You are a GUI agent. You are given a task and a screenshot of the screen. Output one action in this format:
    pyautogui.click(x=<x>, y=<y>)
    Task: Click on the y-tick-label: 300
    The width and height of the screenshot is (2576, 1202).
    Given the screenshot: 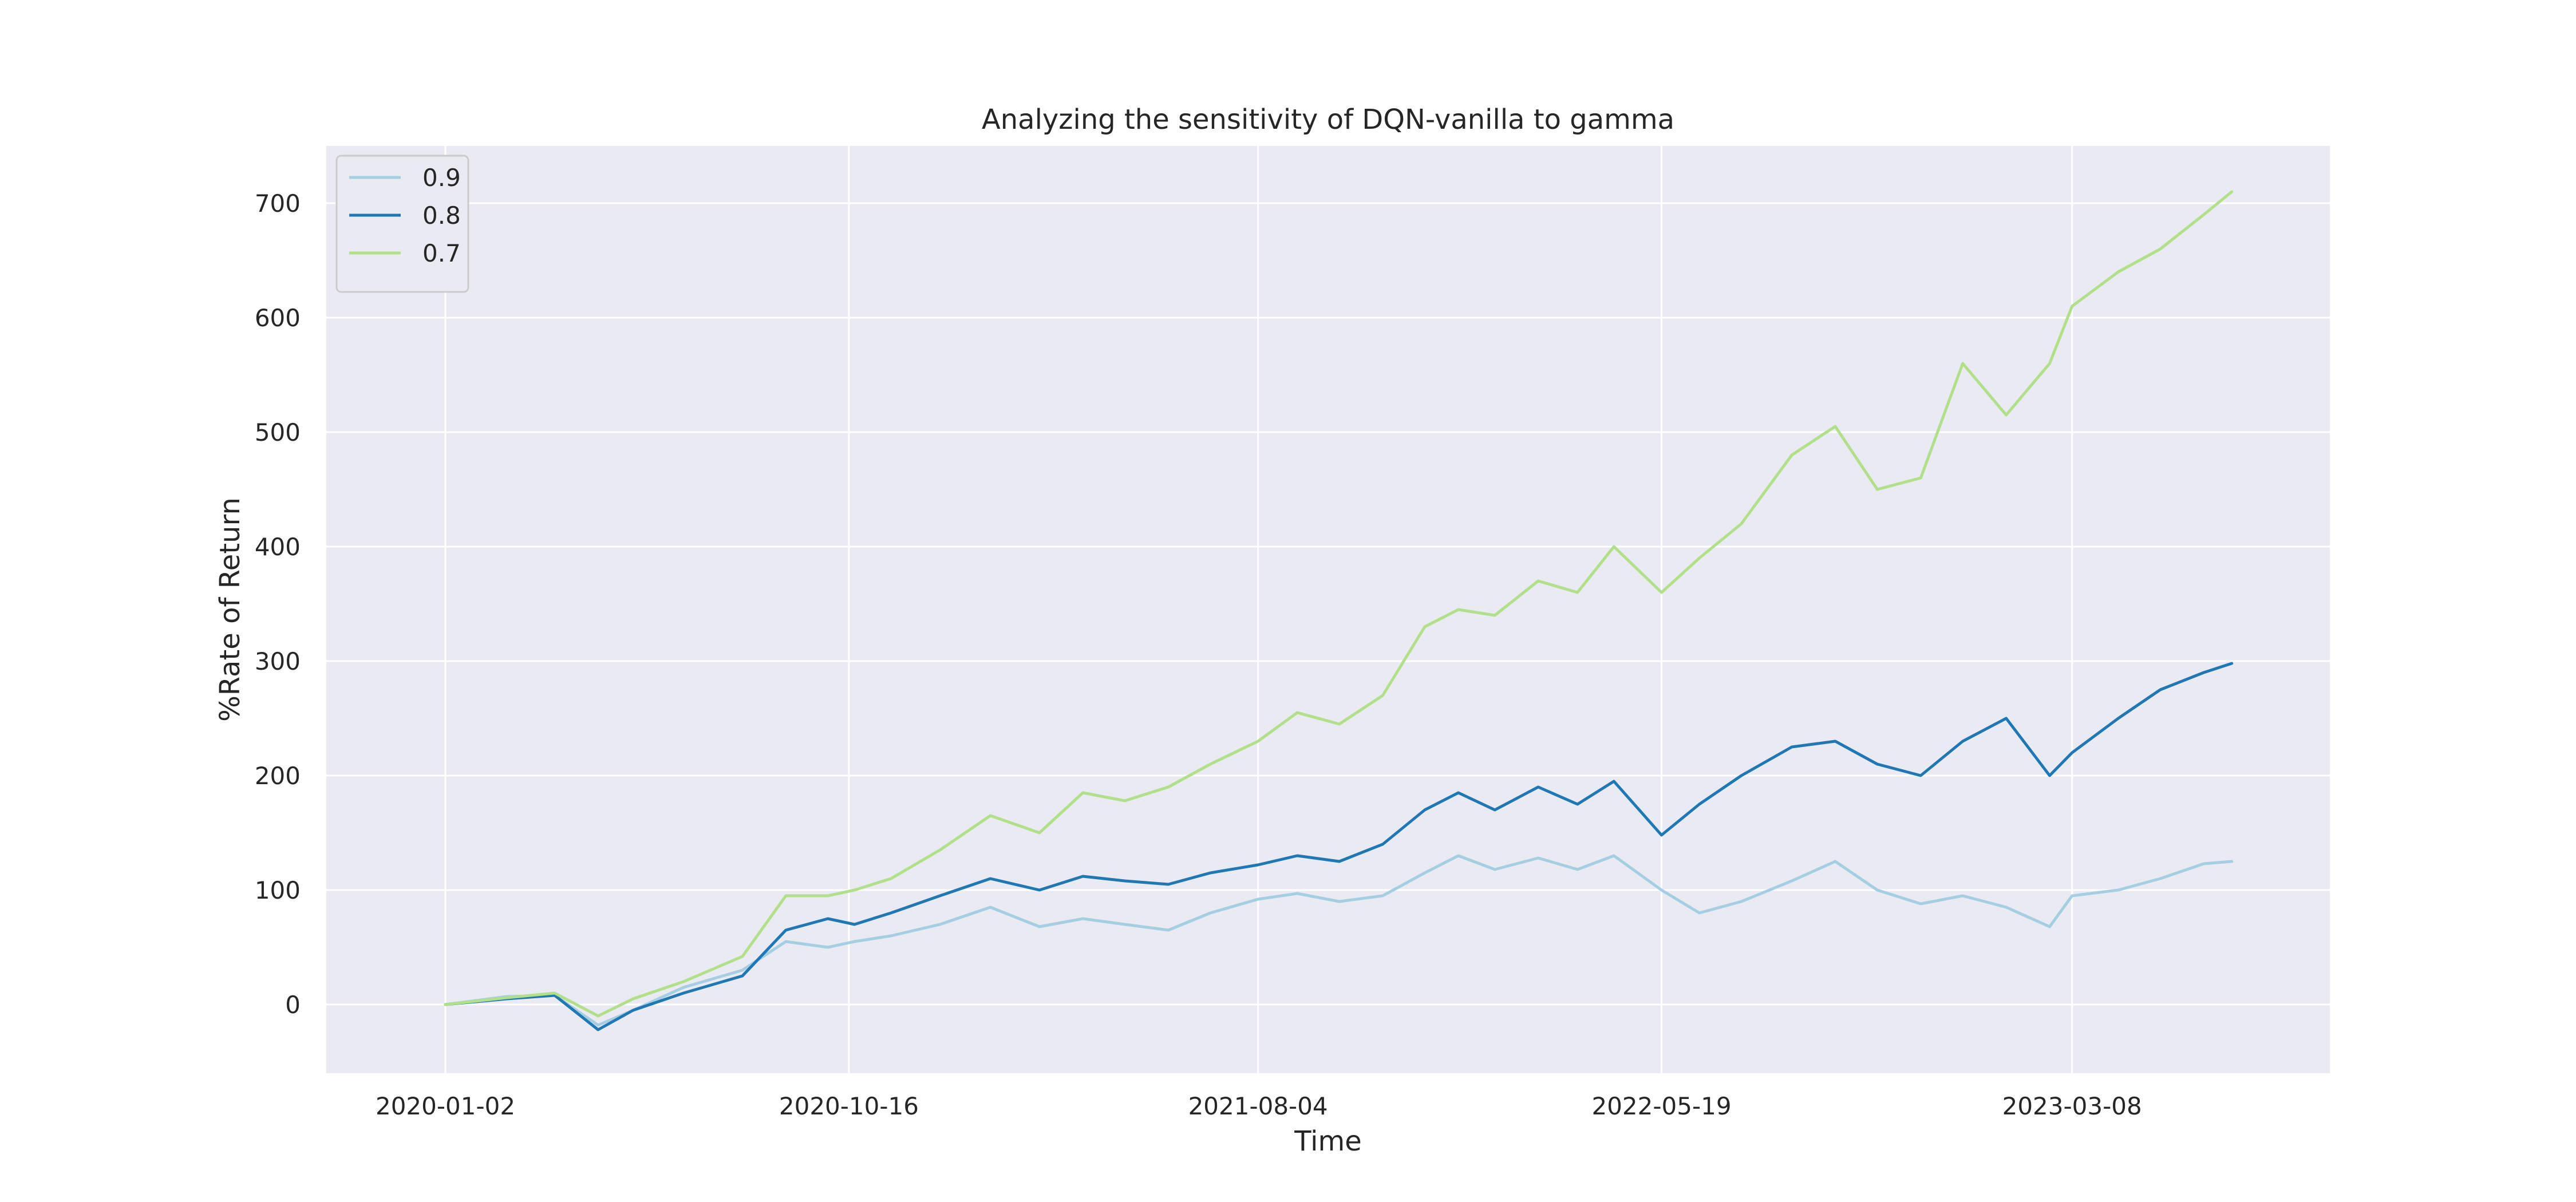 What is the action you would take?
    pyautogui.click(x=278, y=661)
    